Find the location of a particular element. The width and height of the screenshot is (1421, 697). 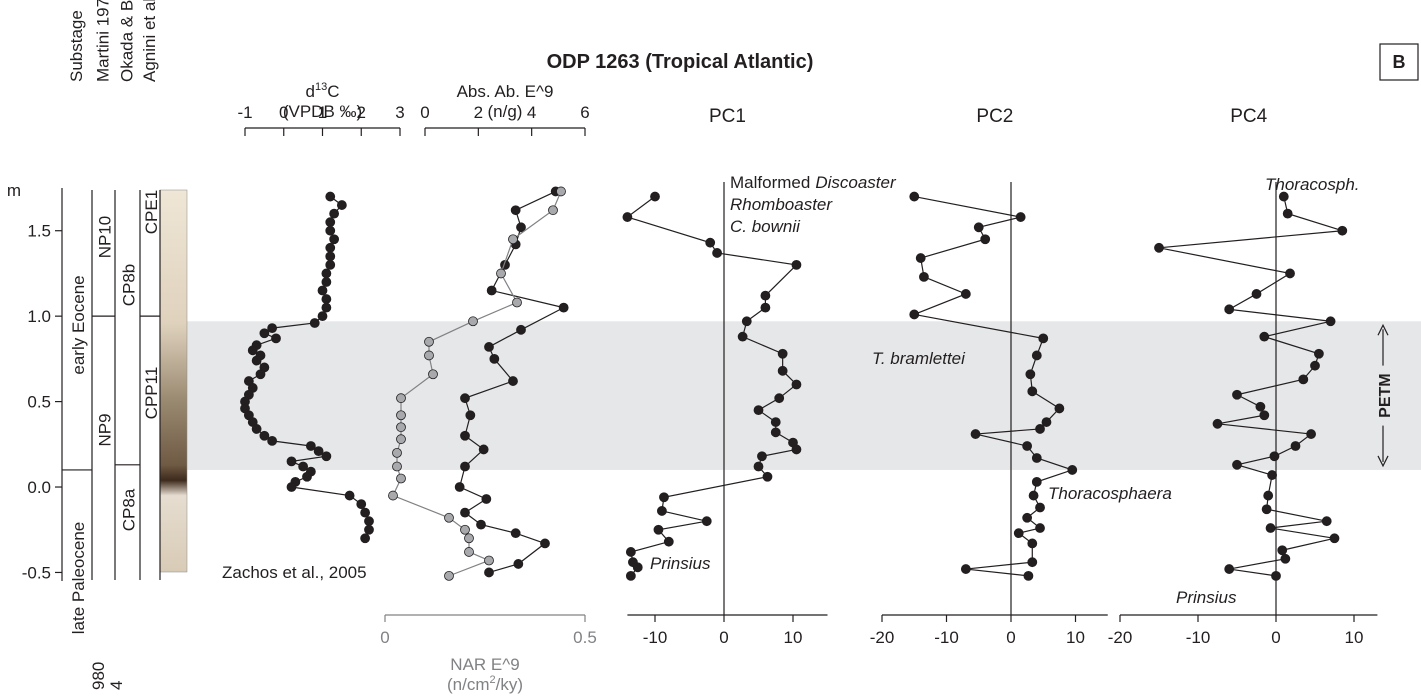

x-tick-label: 10 is located at coordinates (1075, 637).